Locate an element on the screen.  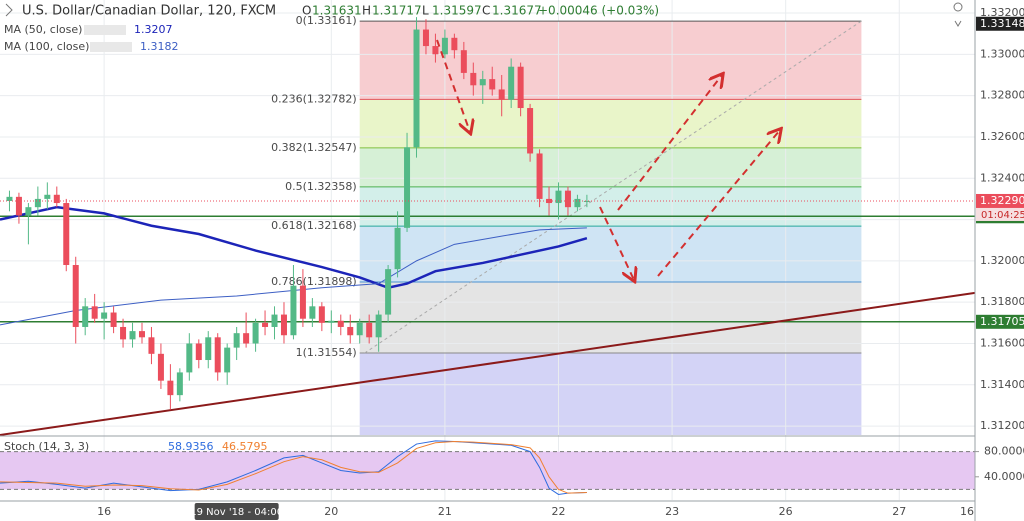
price-tag is located at coordinates (1000, 23).